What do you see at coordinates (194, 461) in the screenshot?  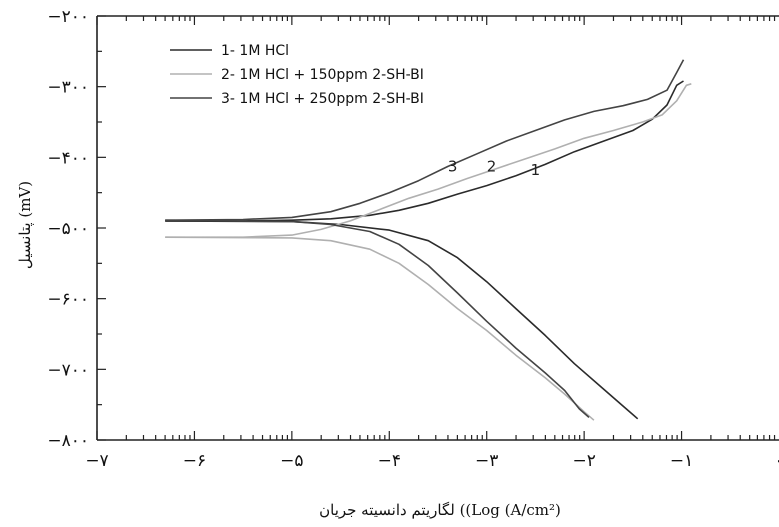 I see `x-tick-label: −۶` at bounding box center [194, 461].